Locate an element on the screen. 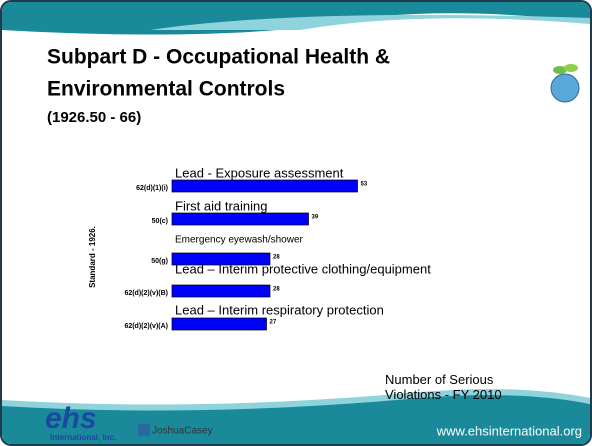  partner-icon is located at coordinates (144, 430).